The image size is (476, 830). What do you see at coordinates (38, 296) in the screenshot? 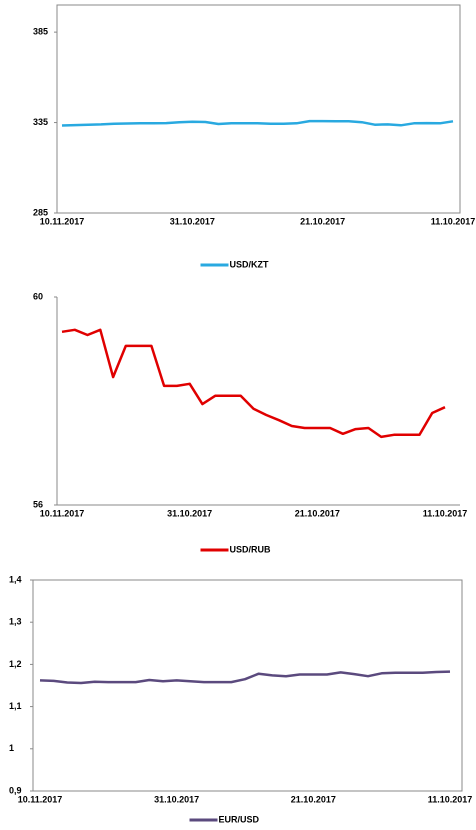
I see `y-tick-label: 60` at bounding box center [38, 296].